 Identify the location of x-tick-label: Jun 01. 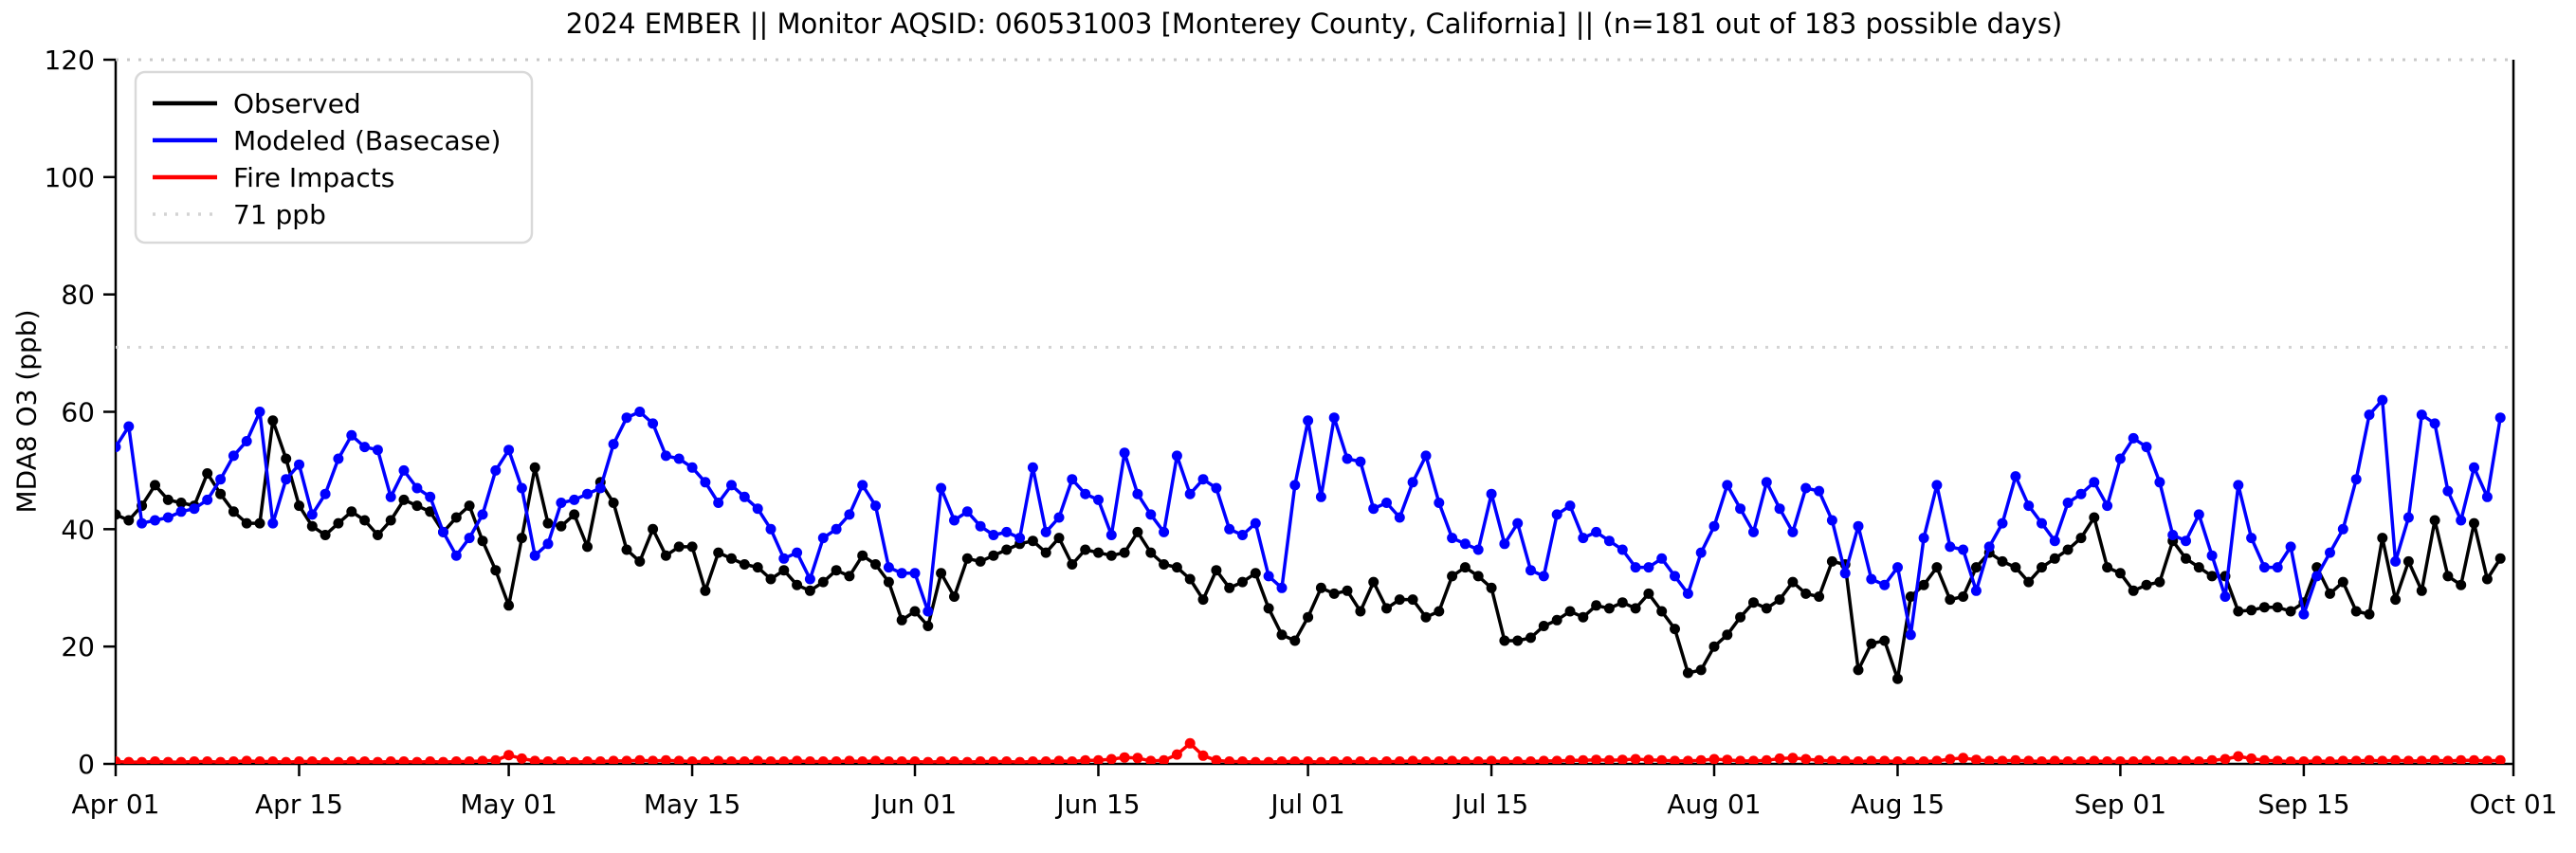
(914, 804).